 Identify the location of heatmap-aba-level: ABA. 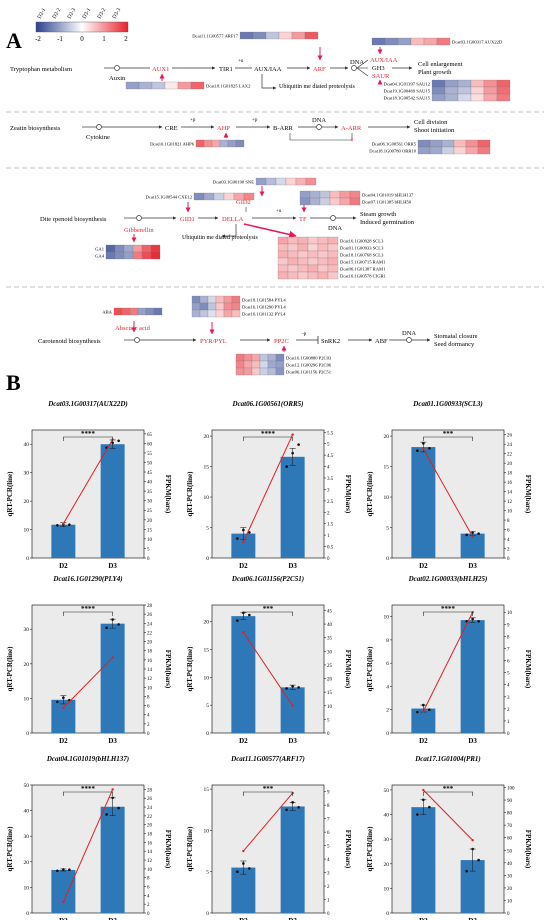
(132, 311).